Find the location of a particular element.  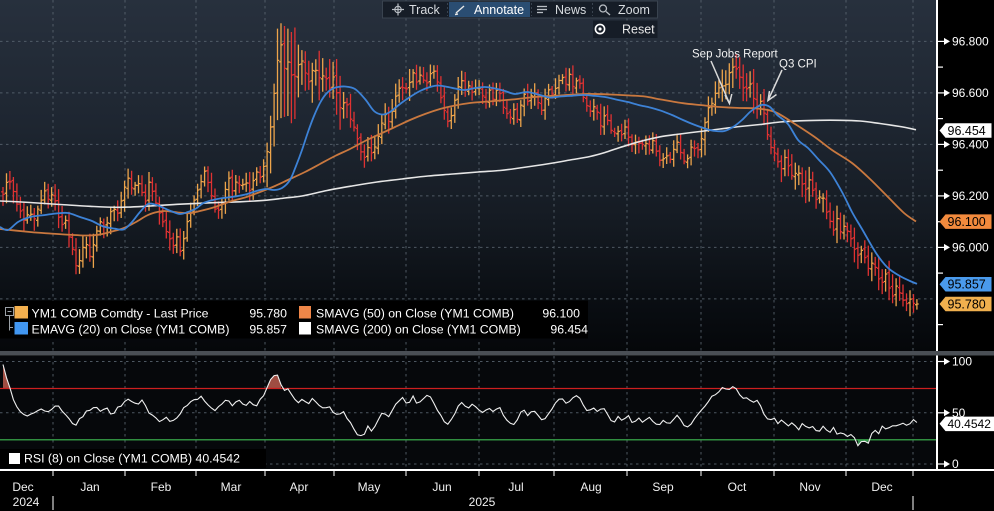

svg-text: 50 is located at coordinates (959, 413).